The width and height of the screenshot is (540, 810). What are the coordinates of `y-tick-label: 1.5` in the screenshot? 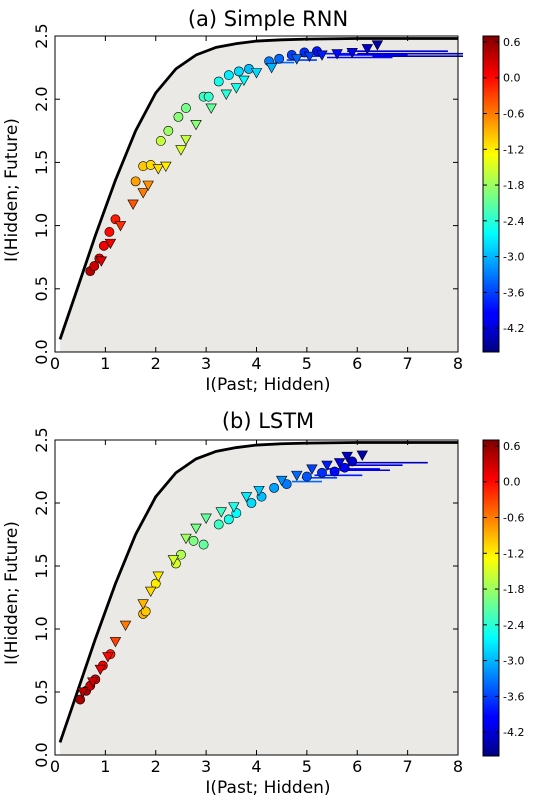 It's located at (41, 162).